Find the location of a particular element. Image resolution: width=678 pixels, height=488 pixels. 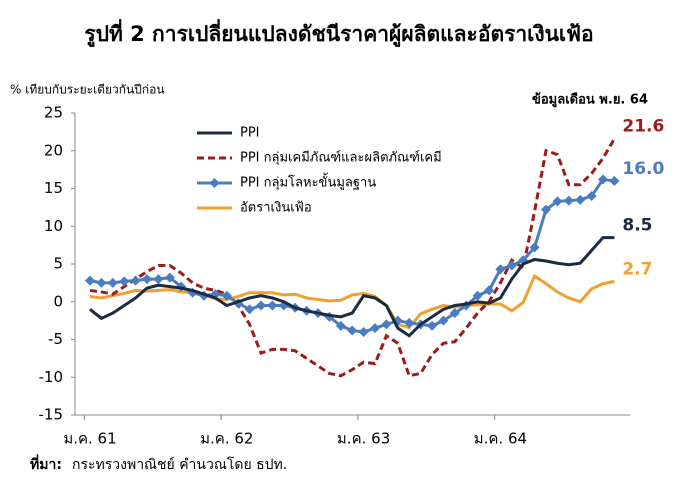

source-text: กระทรวงพาณิชย์ คำนวณโดย ธปท. is located at coordinates (179, 464).